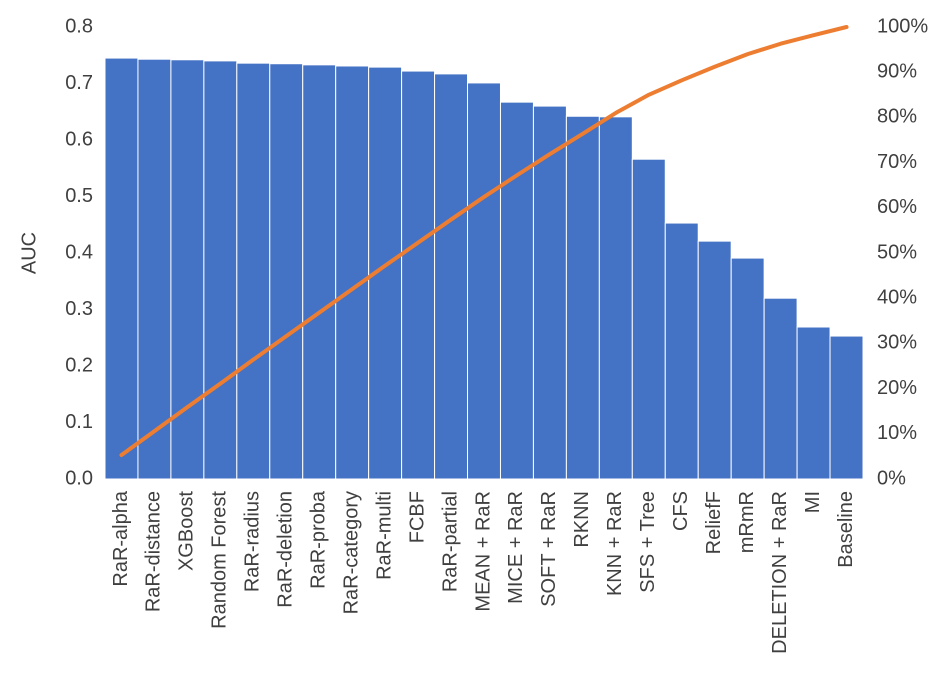  Describe the element at coordinates (813, 502) in the screenshot. I see `x-tick-label: MI` at that location.